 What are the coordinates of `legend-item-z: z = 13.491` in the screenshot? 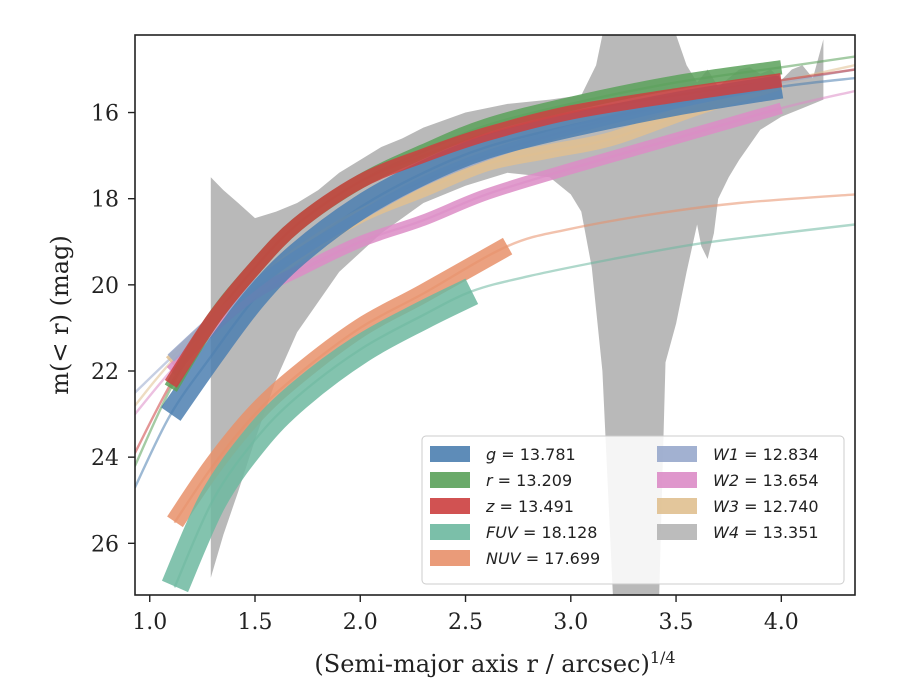 It's located at (502, 506).